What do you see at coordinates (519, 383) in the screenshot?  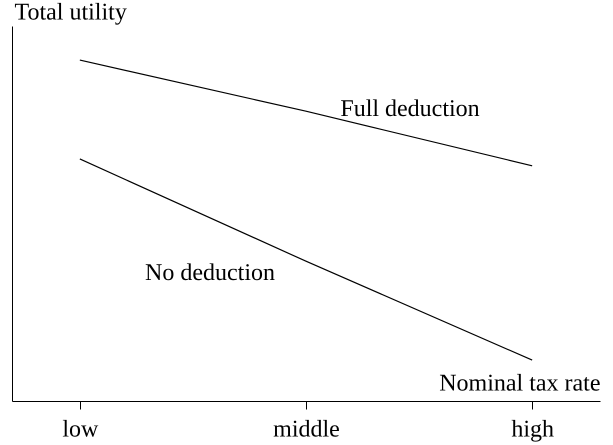 I see `x-axis-title: Nominal tax rate` at bounding box center [519, 383].